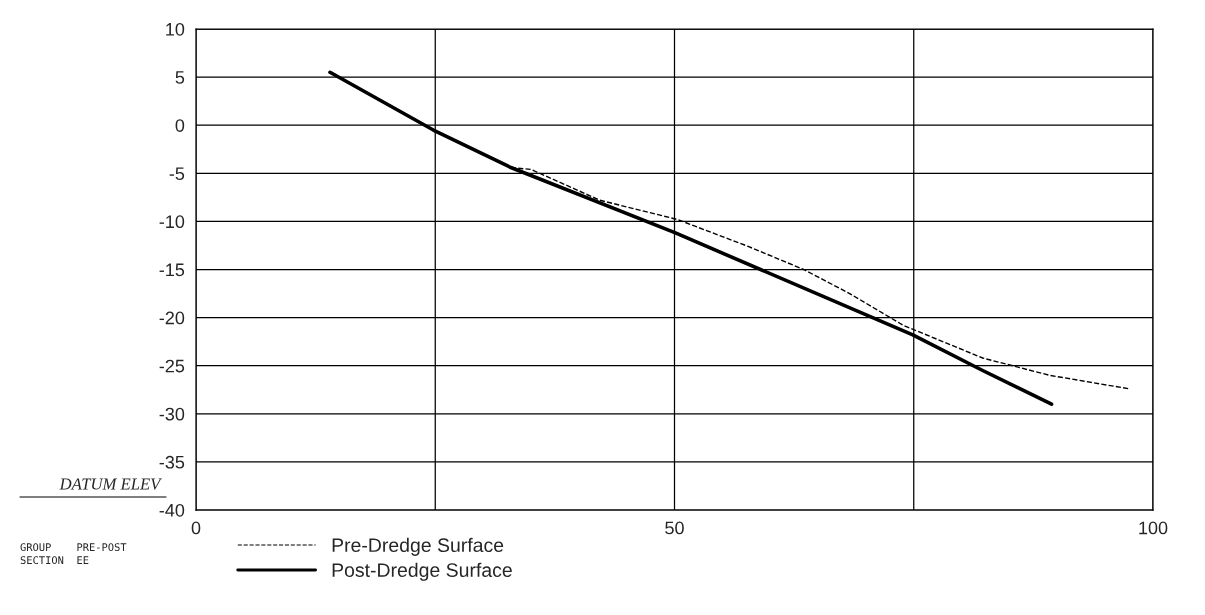  What do you see at coordinates (172, 366) in the screenshot?
I see `y-tick-label: -25` at bounding box center [172, 366].